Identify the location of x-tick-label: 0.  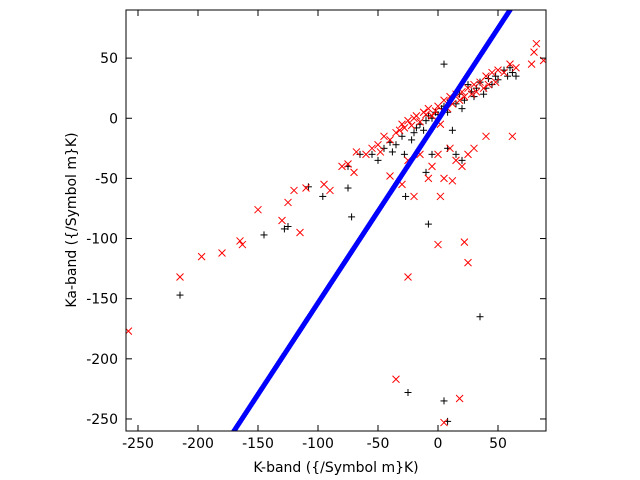
(438, 444).